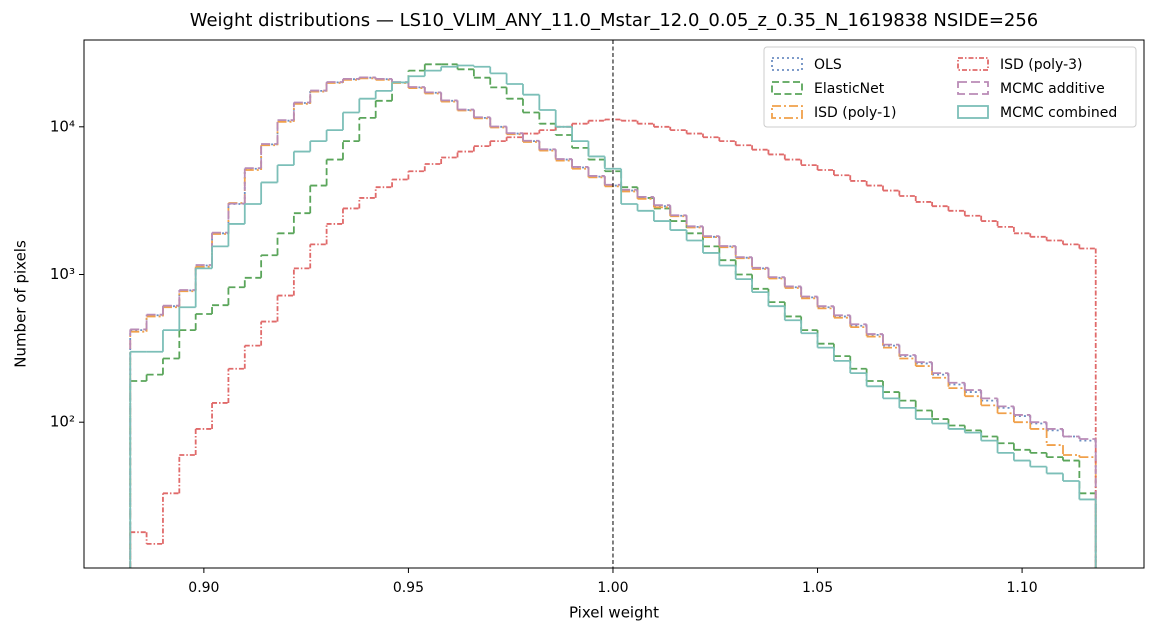 This screenshot has height=641, width=1156. What do you see at coordinates (849, 89) in the screenshot?
I see `legend-label: ElasticNet` at bounding box center [849, 89].